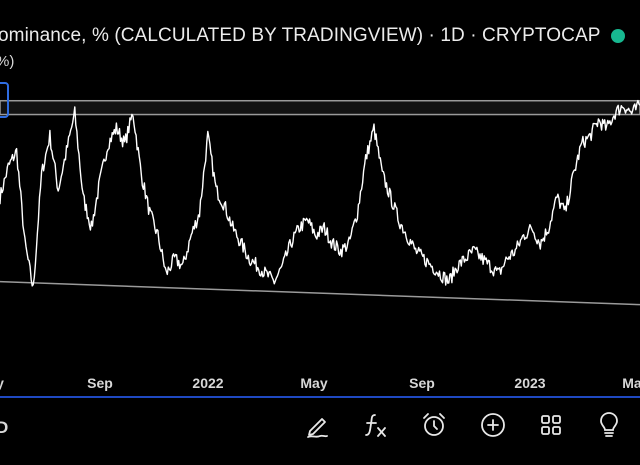 This screenshot has height=465, width=640. What do you see at coordinates (2, 383) in the screenshot?
I see `x-tick-label: y` at bounding box center [2, 383].